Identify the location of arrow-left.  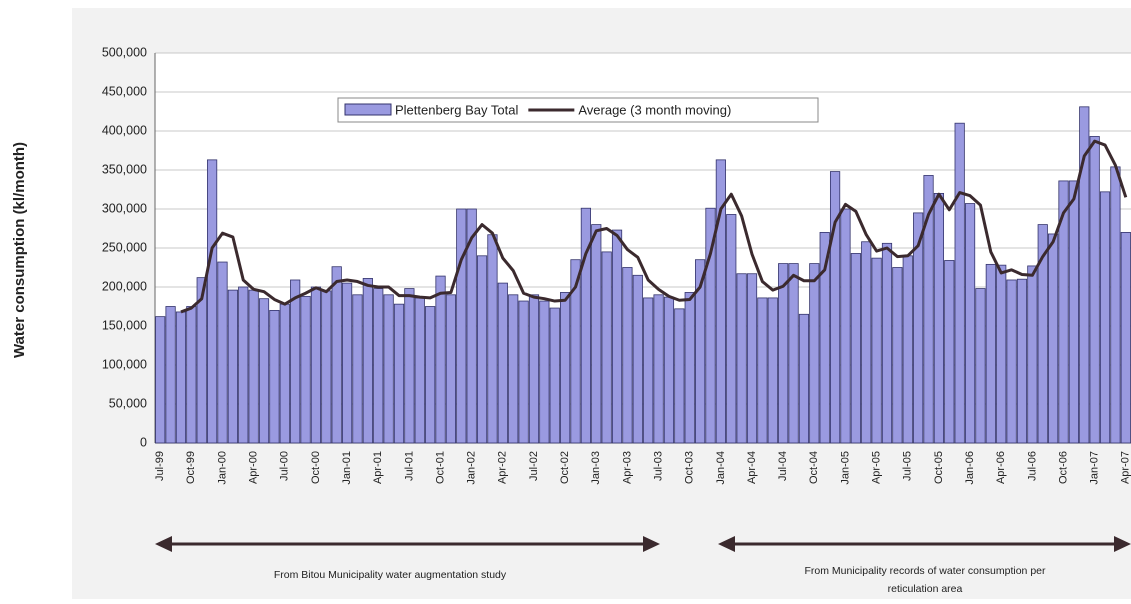
(407, 544).